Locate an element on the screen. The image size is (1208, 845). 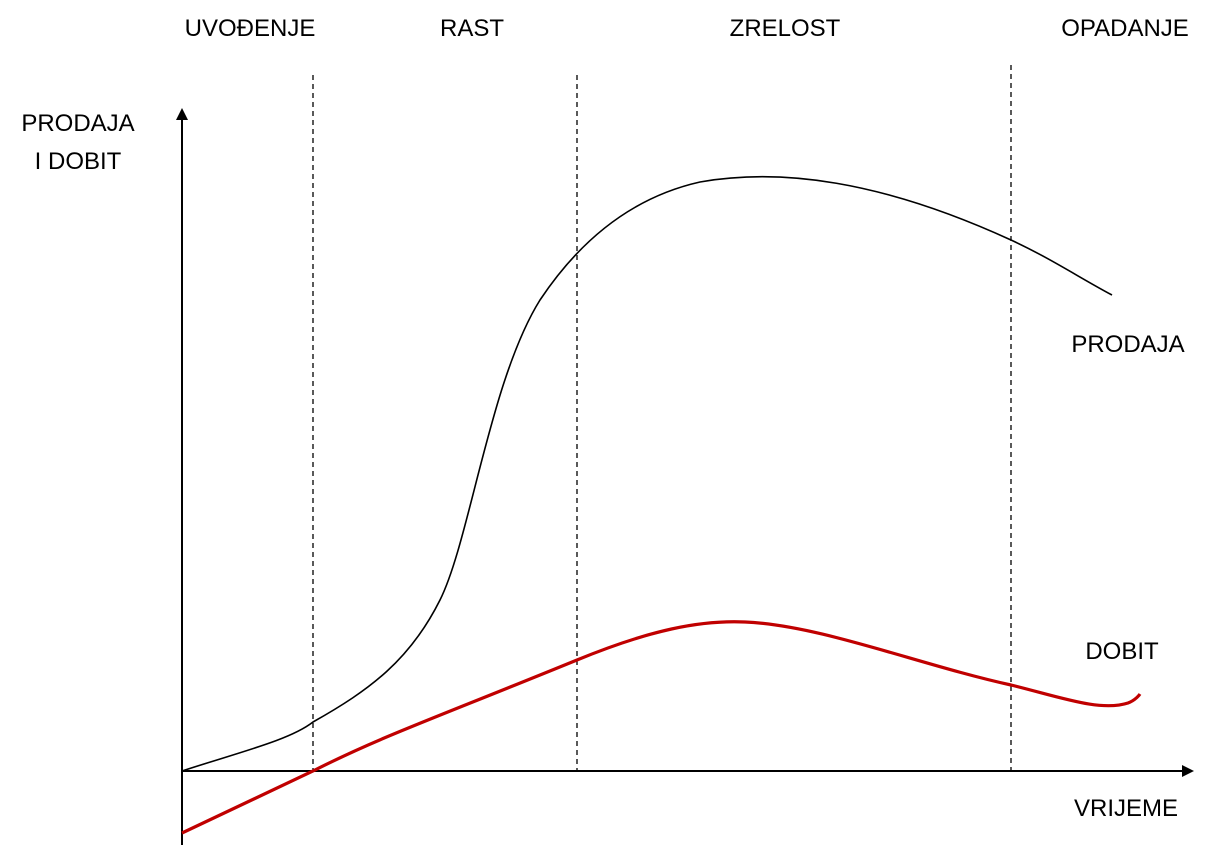
sales-label: PRODAJA is located at coordinates (1127, 344).